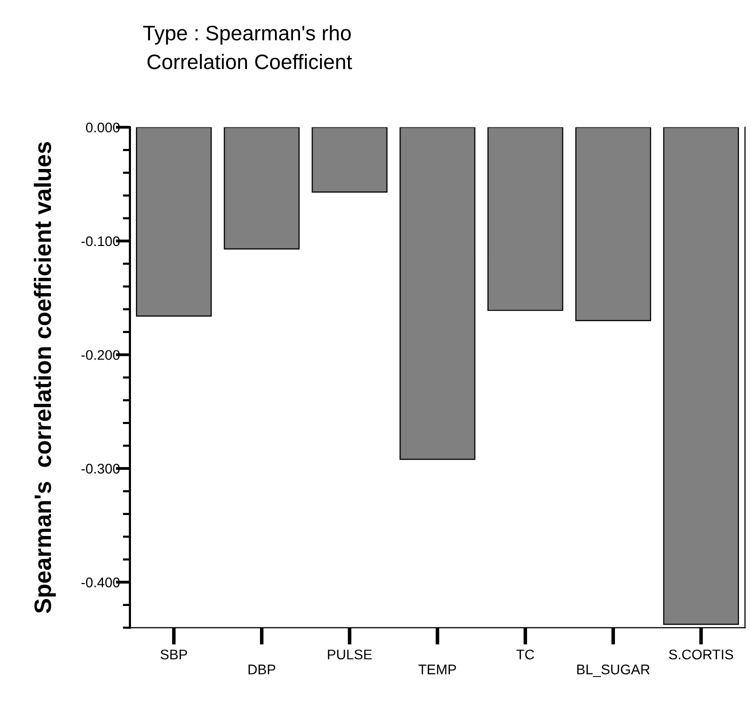  Describe the element at coordinates (437, 669) in the screenshot. I see `x-tick-label: TEMP` at that location.